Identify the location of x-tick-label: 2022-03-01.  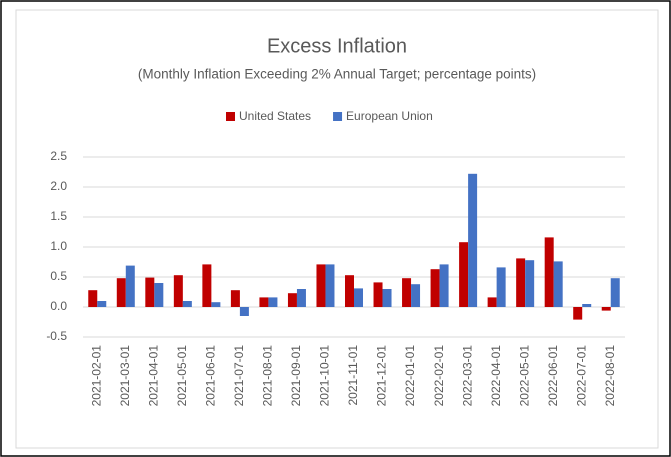
(467, 376).